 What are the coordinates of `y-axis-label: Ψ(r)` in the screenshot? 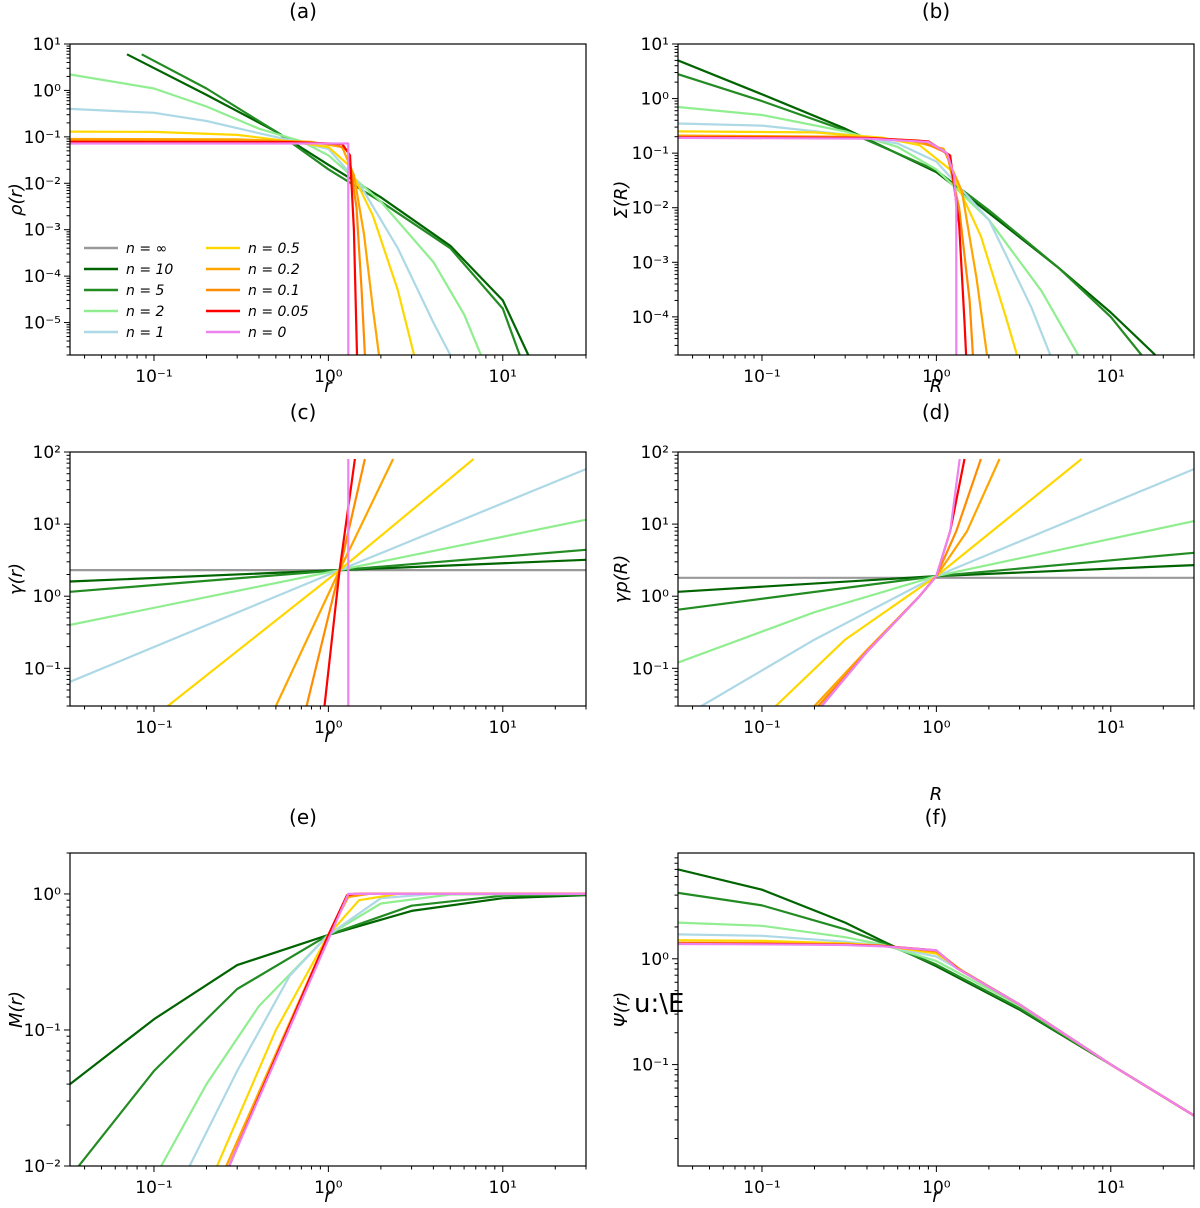 It's located at (621, 1010).